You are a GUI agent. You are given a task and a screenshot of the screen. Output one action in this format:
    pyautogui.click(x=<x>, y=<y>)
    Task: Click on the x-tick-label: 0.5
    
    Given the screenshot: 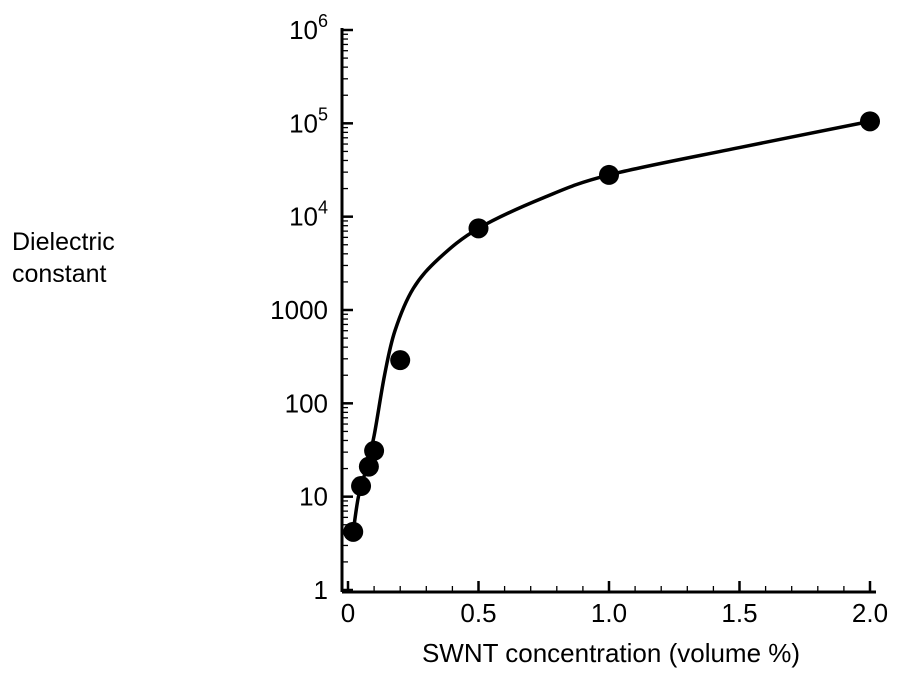 What is the action you would take?
    pyautogui.click(x=478, y=613)
    